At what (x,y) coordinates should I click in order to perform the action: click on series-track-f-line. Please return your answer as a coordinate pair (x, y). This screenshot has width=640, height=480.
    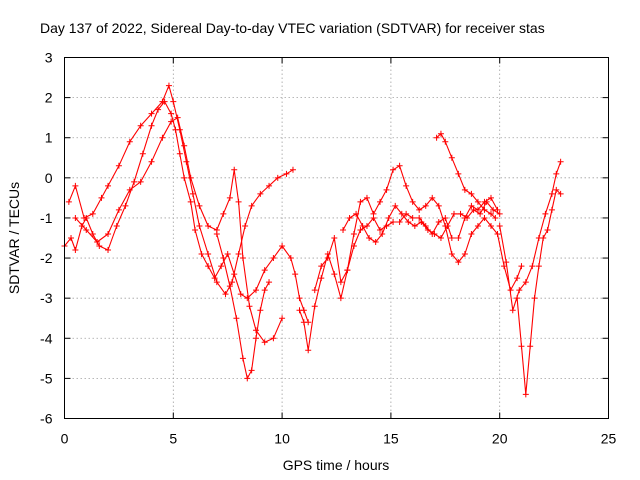
    Looking at the image, I should click on (418, 228).